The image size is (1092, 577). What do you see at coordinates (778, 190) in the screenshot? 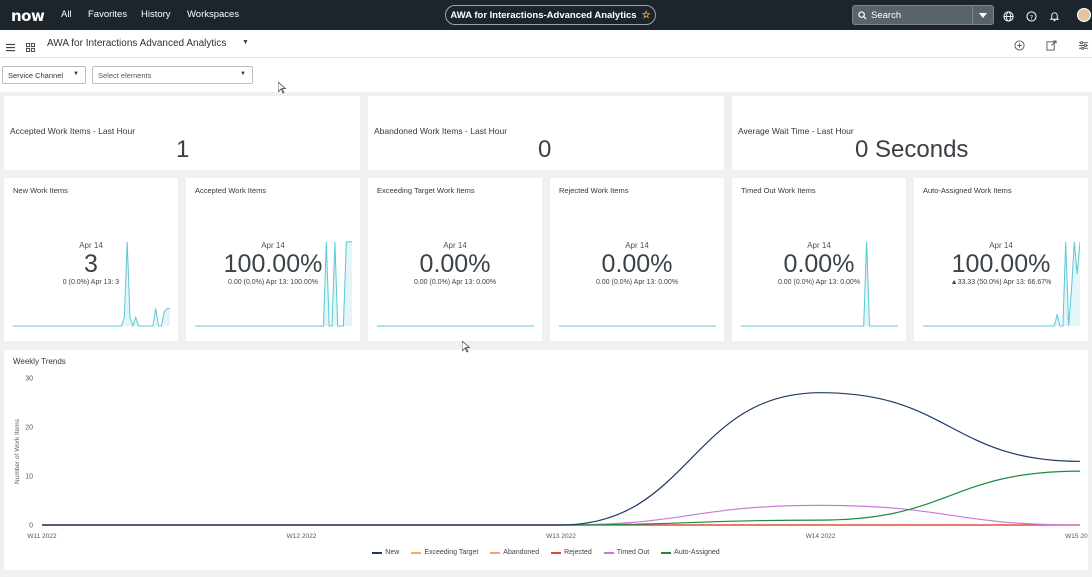
I see `metric-title: Timed Out Work Items` at bounding box center [778, 190].